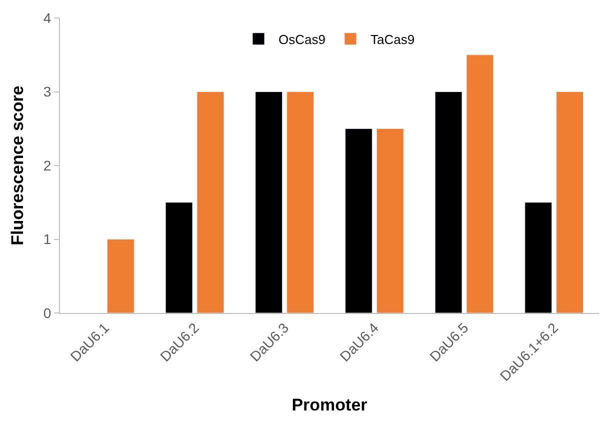 The image size is (609, 423). What do you see at coordinates (330, 404) in the screenshot?
I see `x-axis-title: Promoter` at bounding box center [330, 404].